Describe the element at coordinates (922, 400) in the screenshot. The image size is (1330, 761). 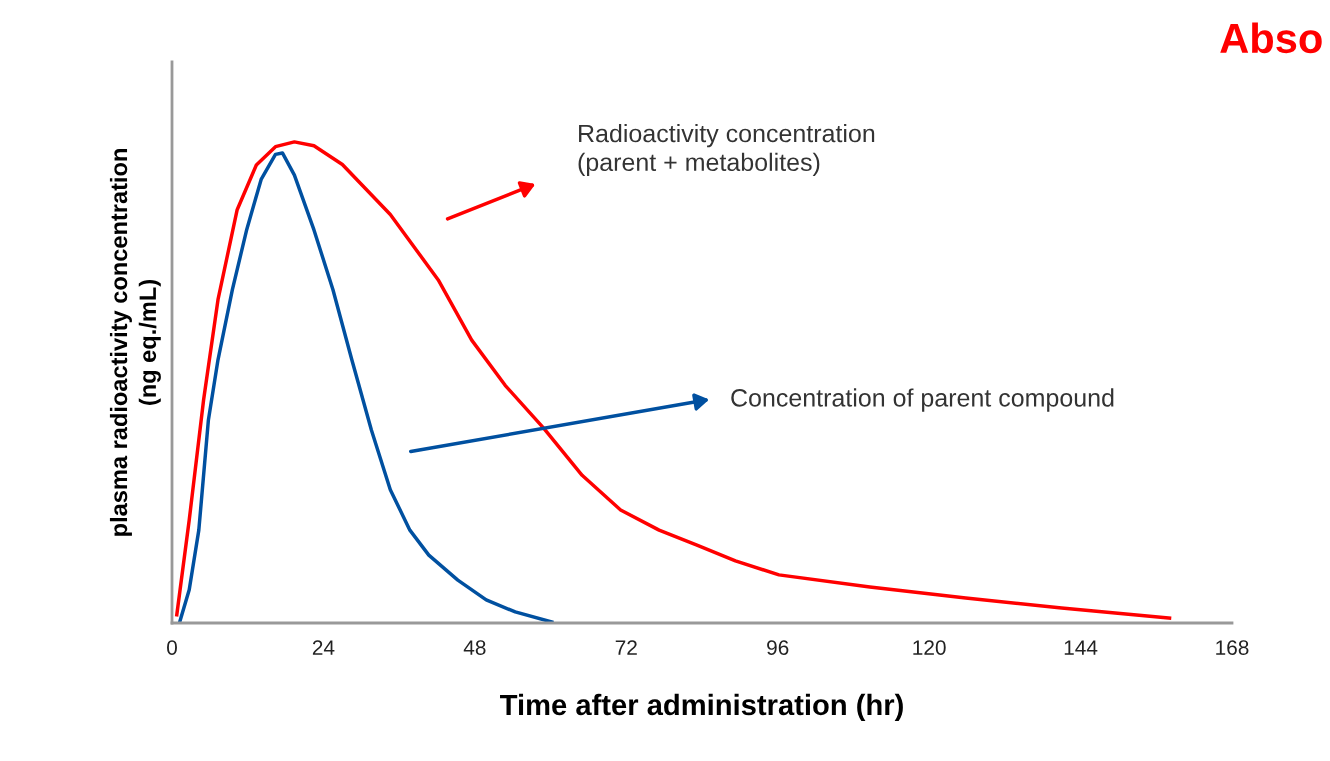
I see `annotation: Concentration of parent compound` at that location.